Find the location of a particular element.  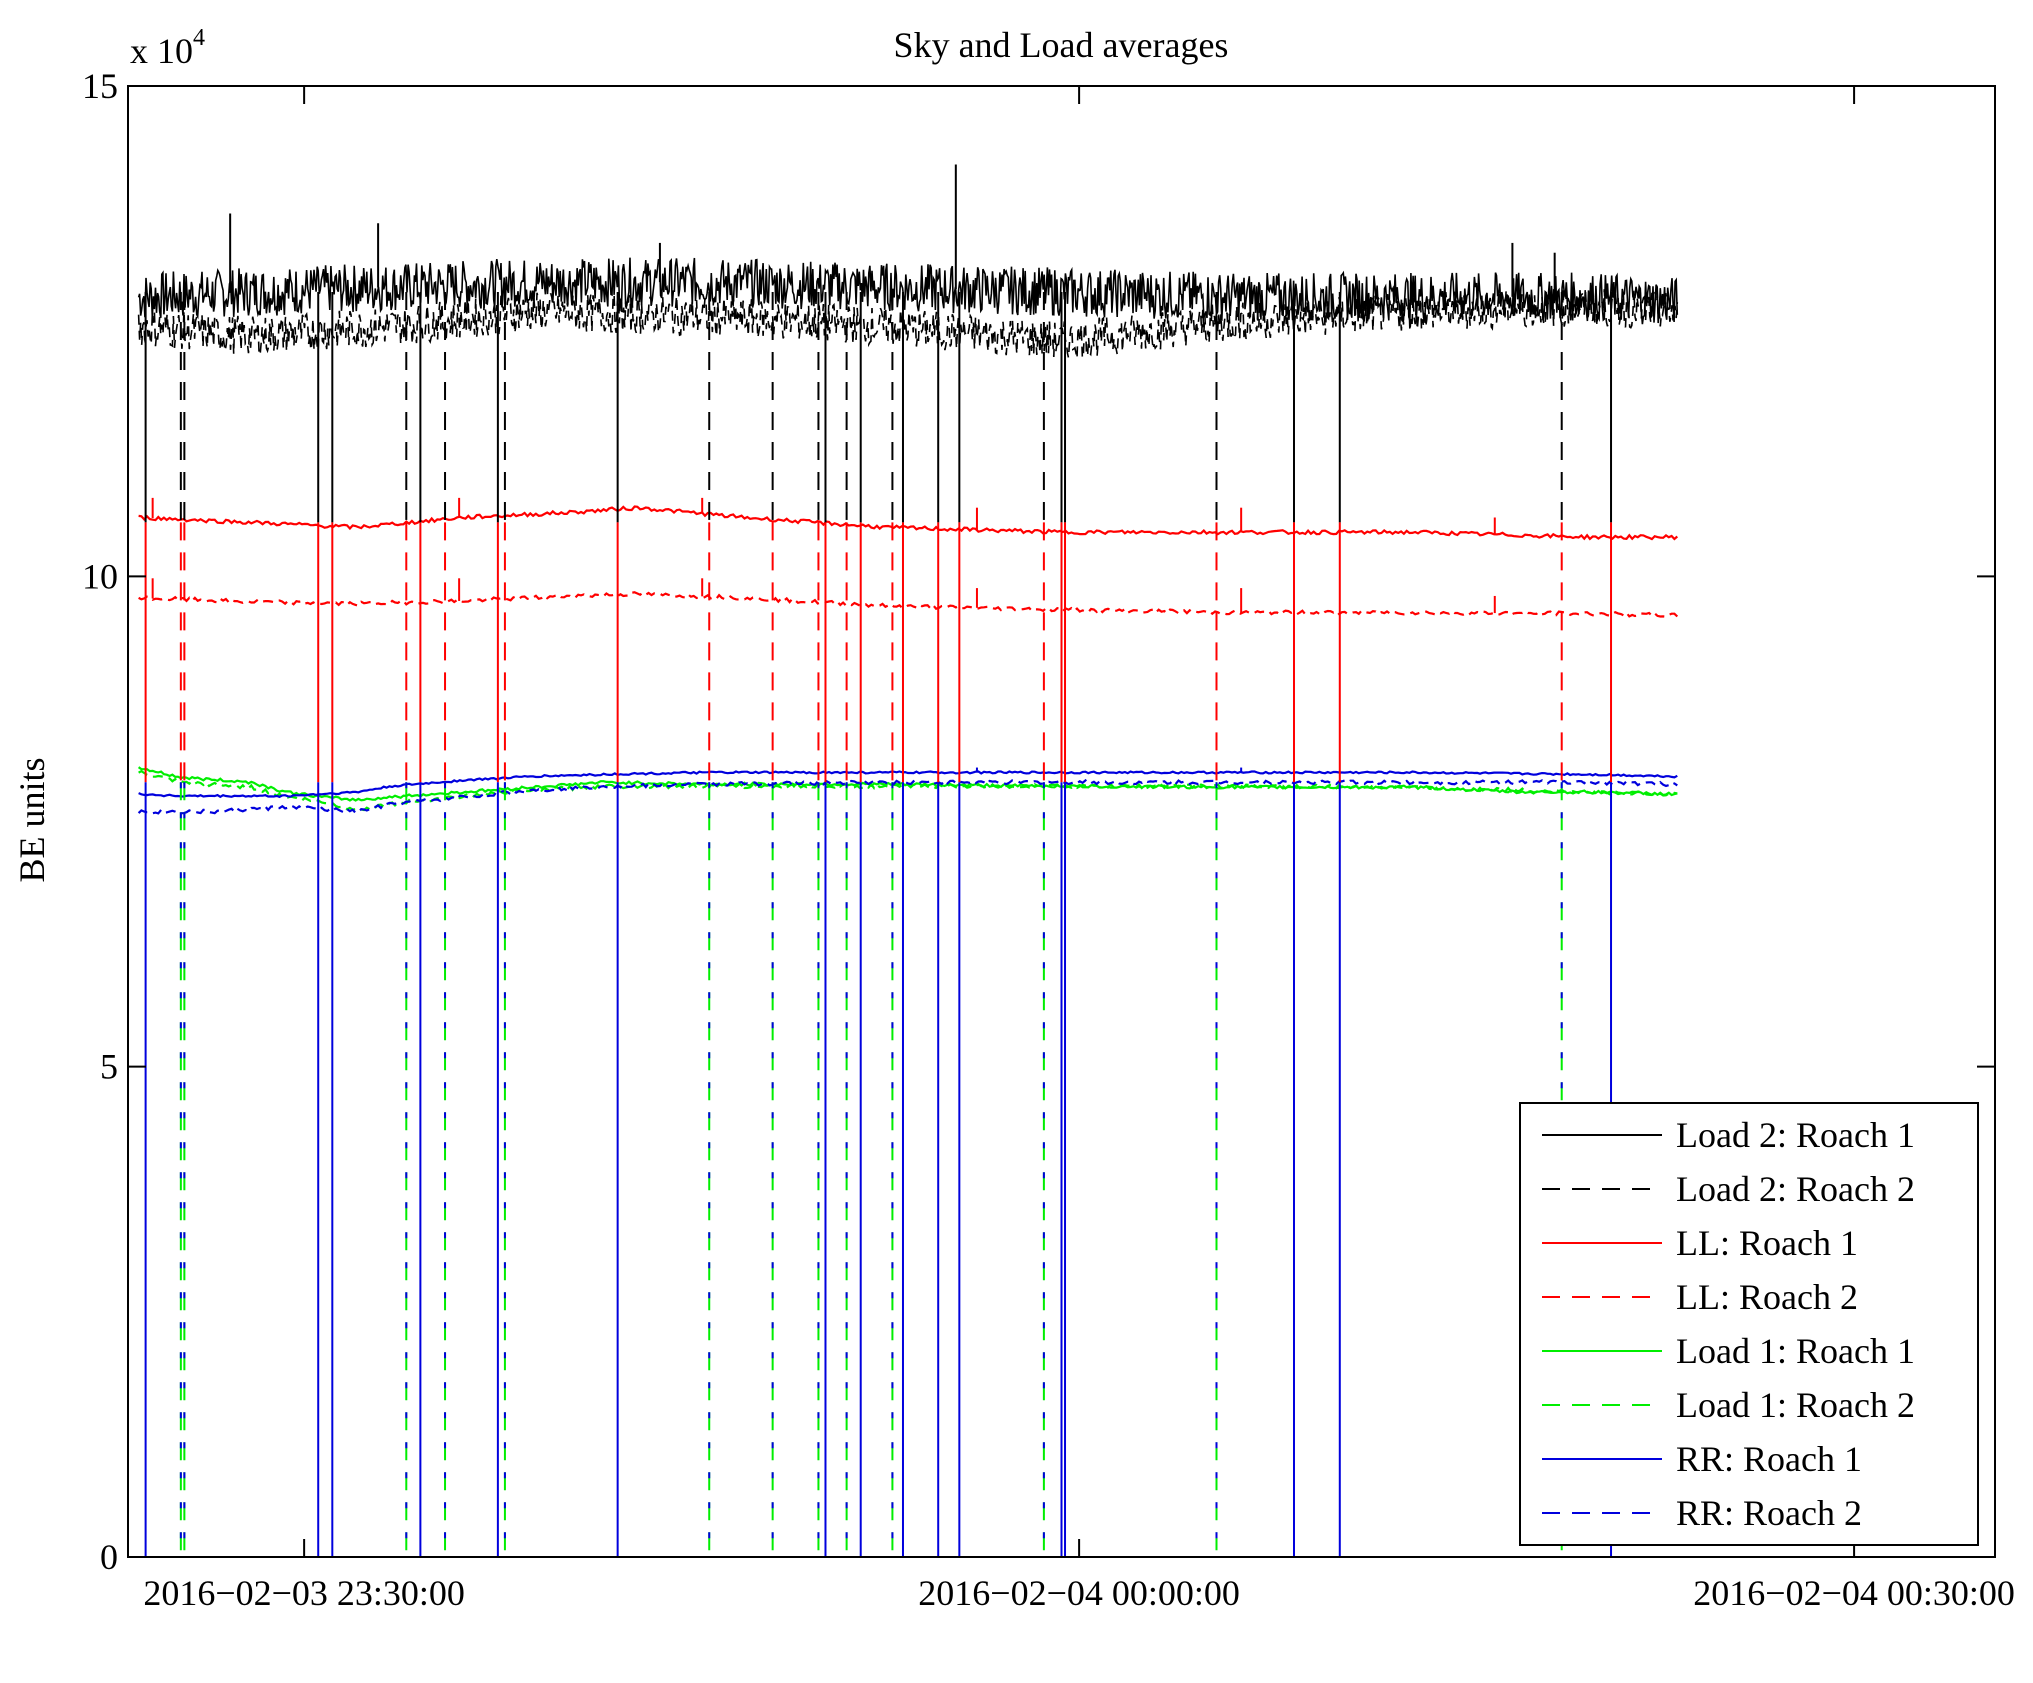

legend-box is located at coordinates (1749, 1324).